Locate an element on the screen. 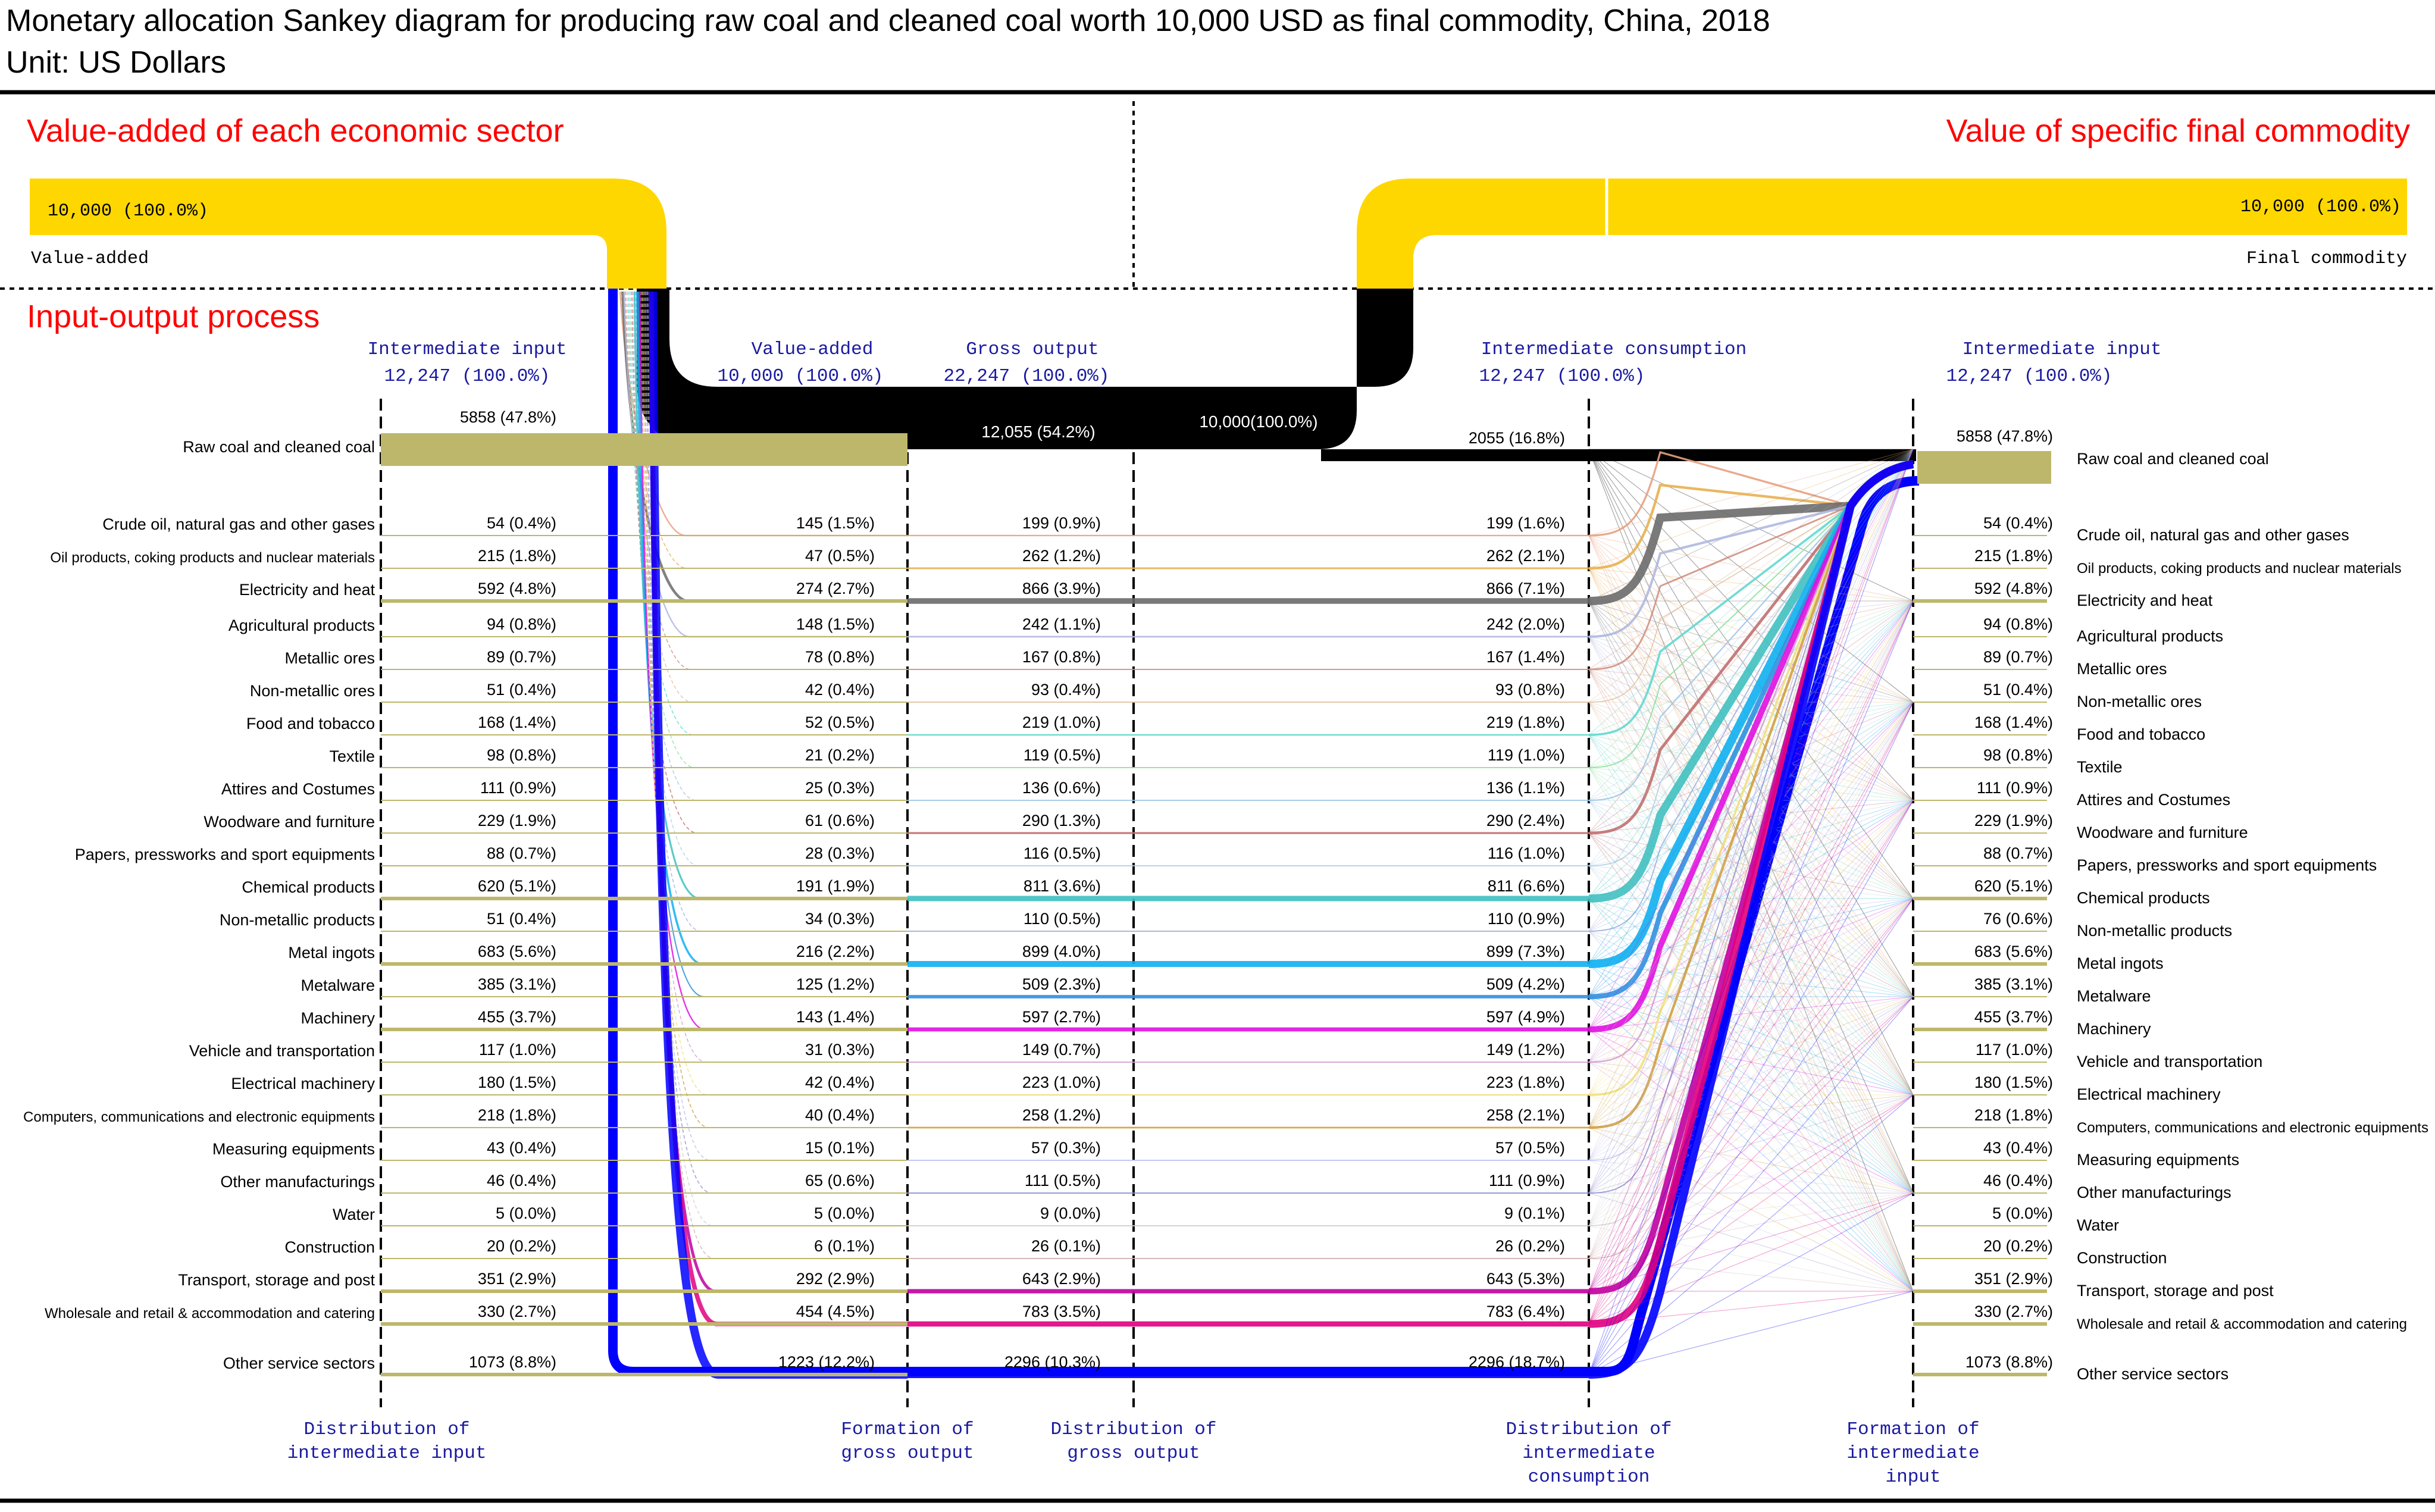 The image size is (2435, 1512). sector-ri-value: 620 (5.1%) is located at coordinates (2014, 886).